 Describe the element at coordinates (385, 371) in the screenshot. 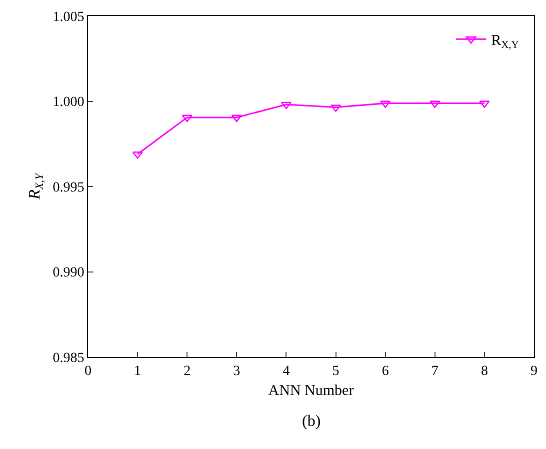

I see `x-tick-label: 6` at that location.